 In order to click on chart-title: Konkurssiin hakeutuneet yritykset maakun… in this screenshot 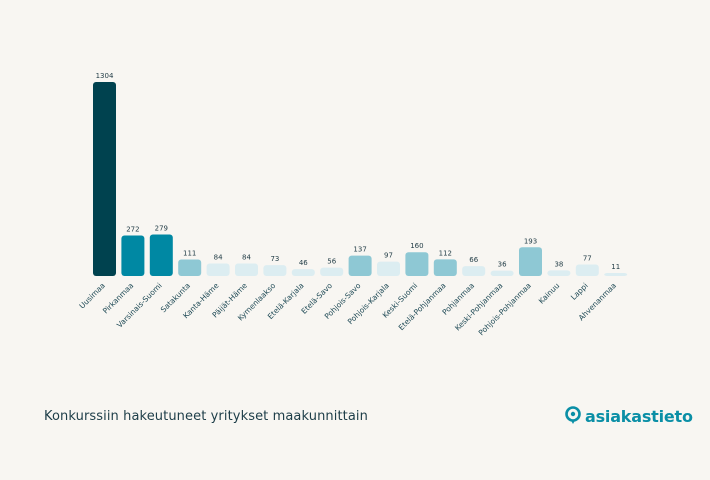, I will do `click(206, 416)`.